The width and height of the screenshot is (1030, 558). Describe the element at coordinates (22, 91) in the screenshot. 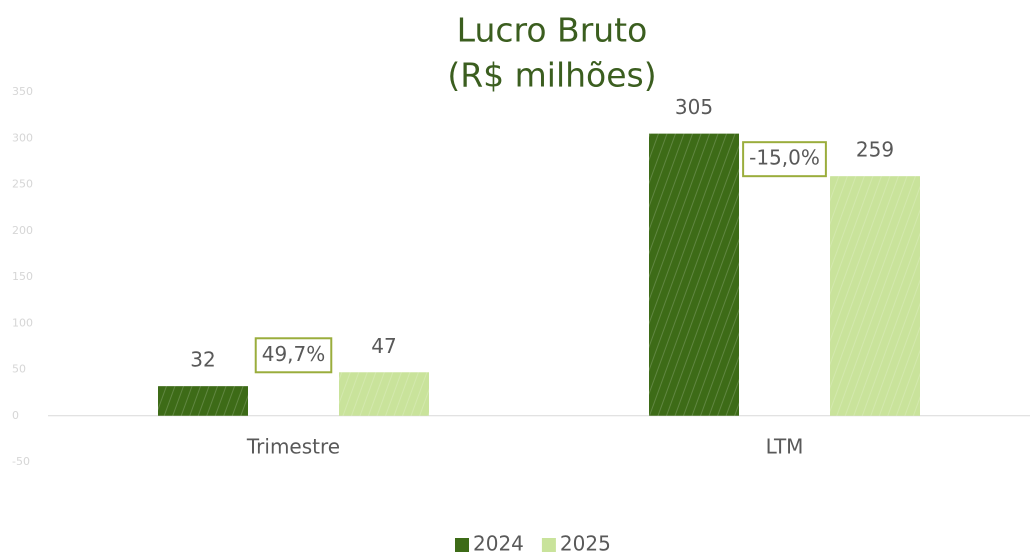

I see `y-tick-label: 350` at that location.